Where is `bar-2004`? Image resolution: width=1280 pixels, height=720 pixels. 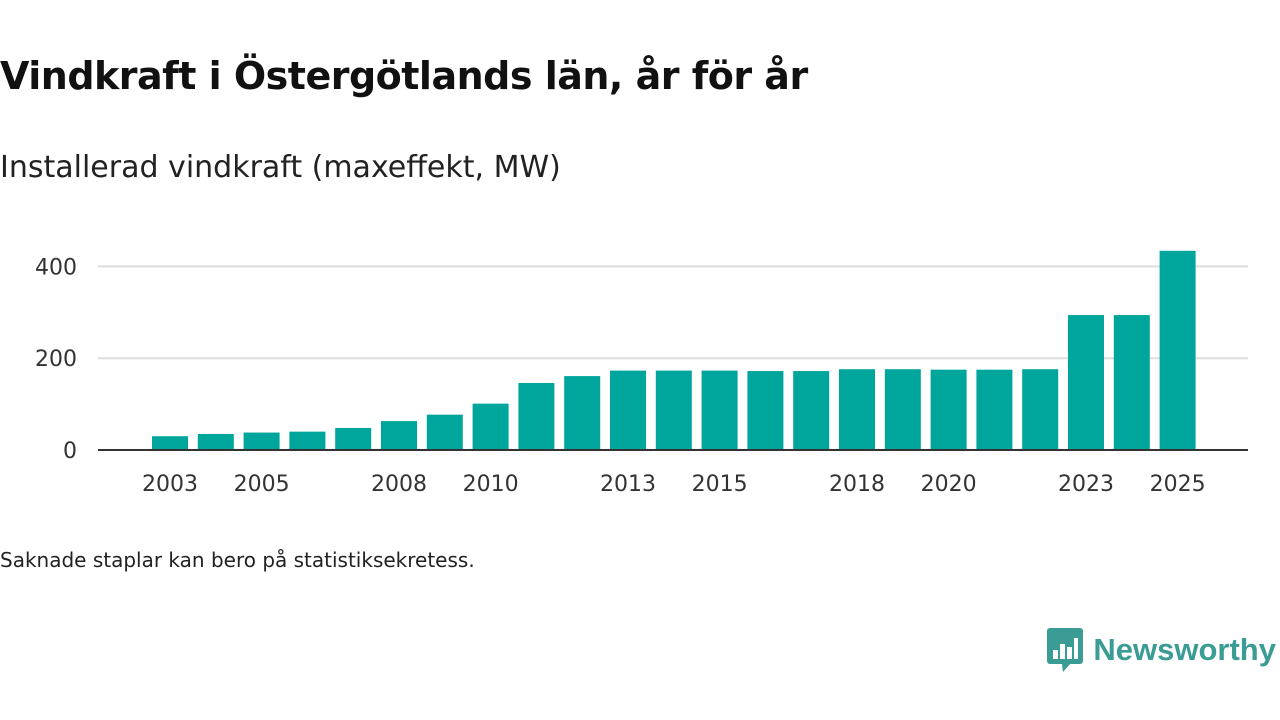
bar-2004 is located at coordinates (215, 441).